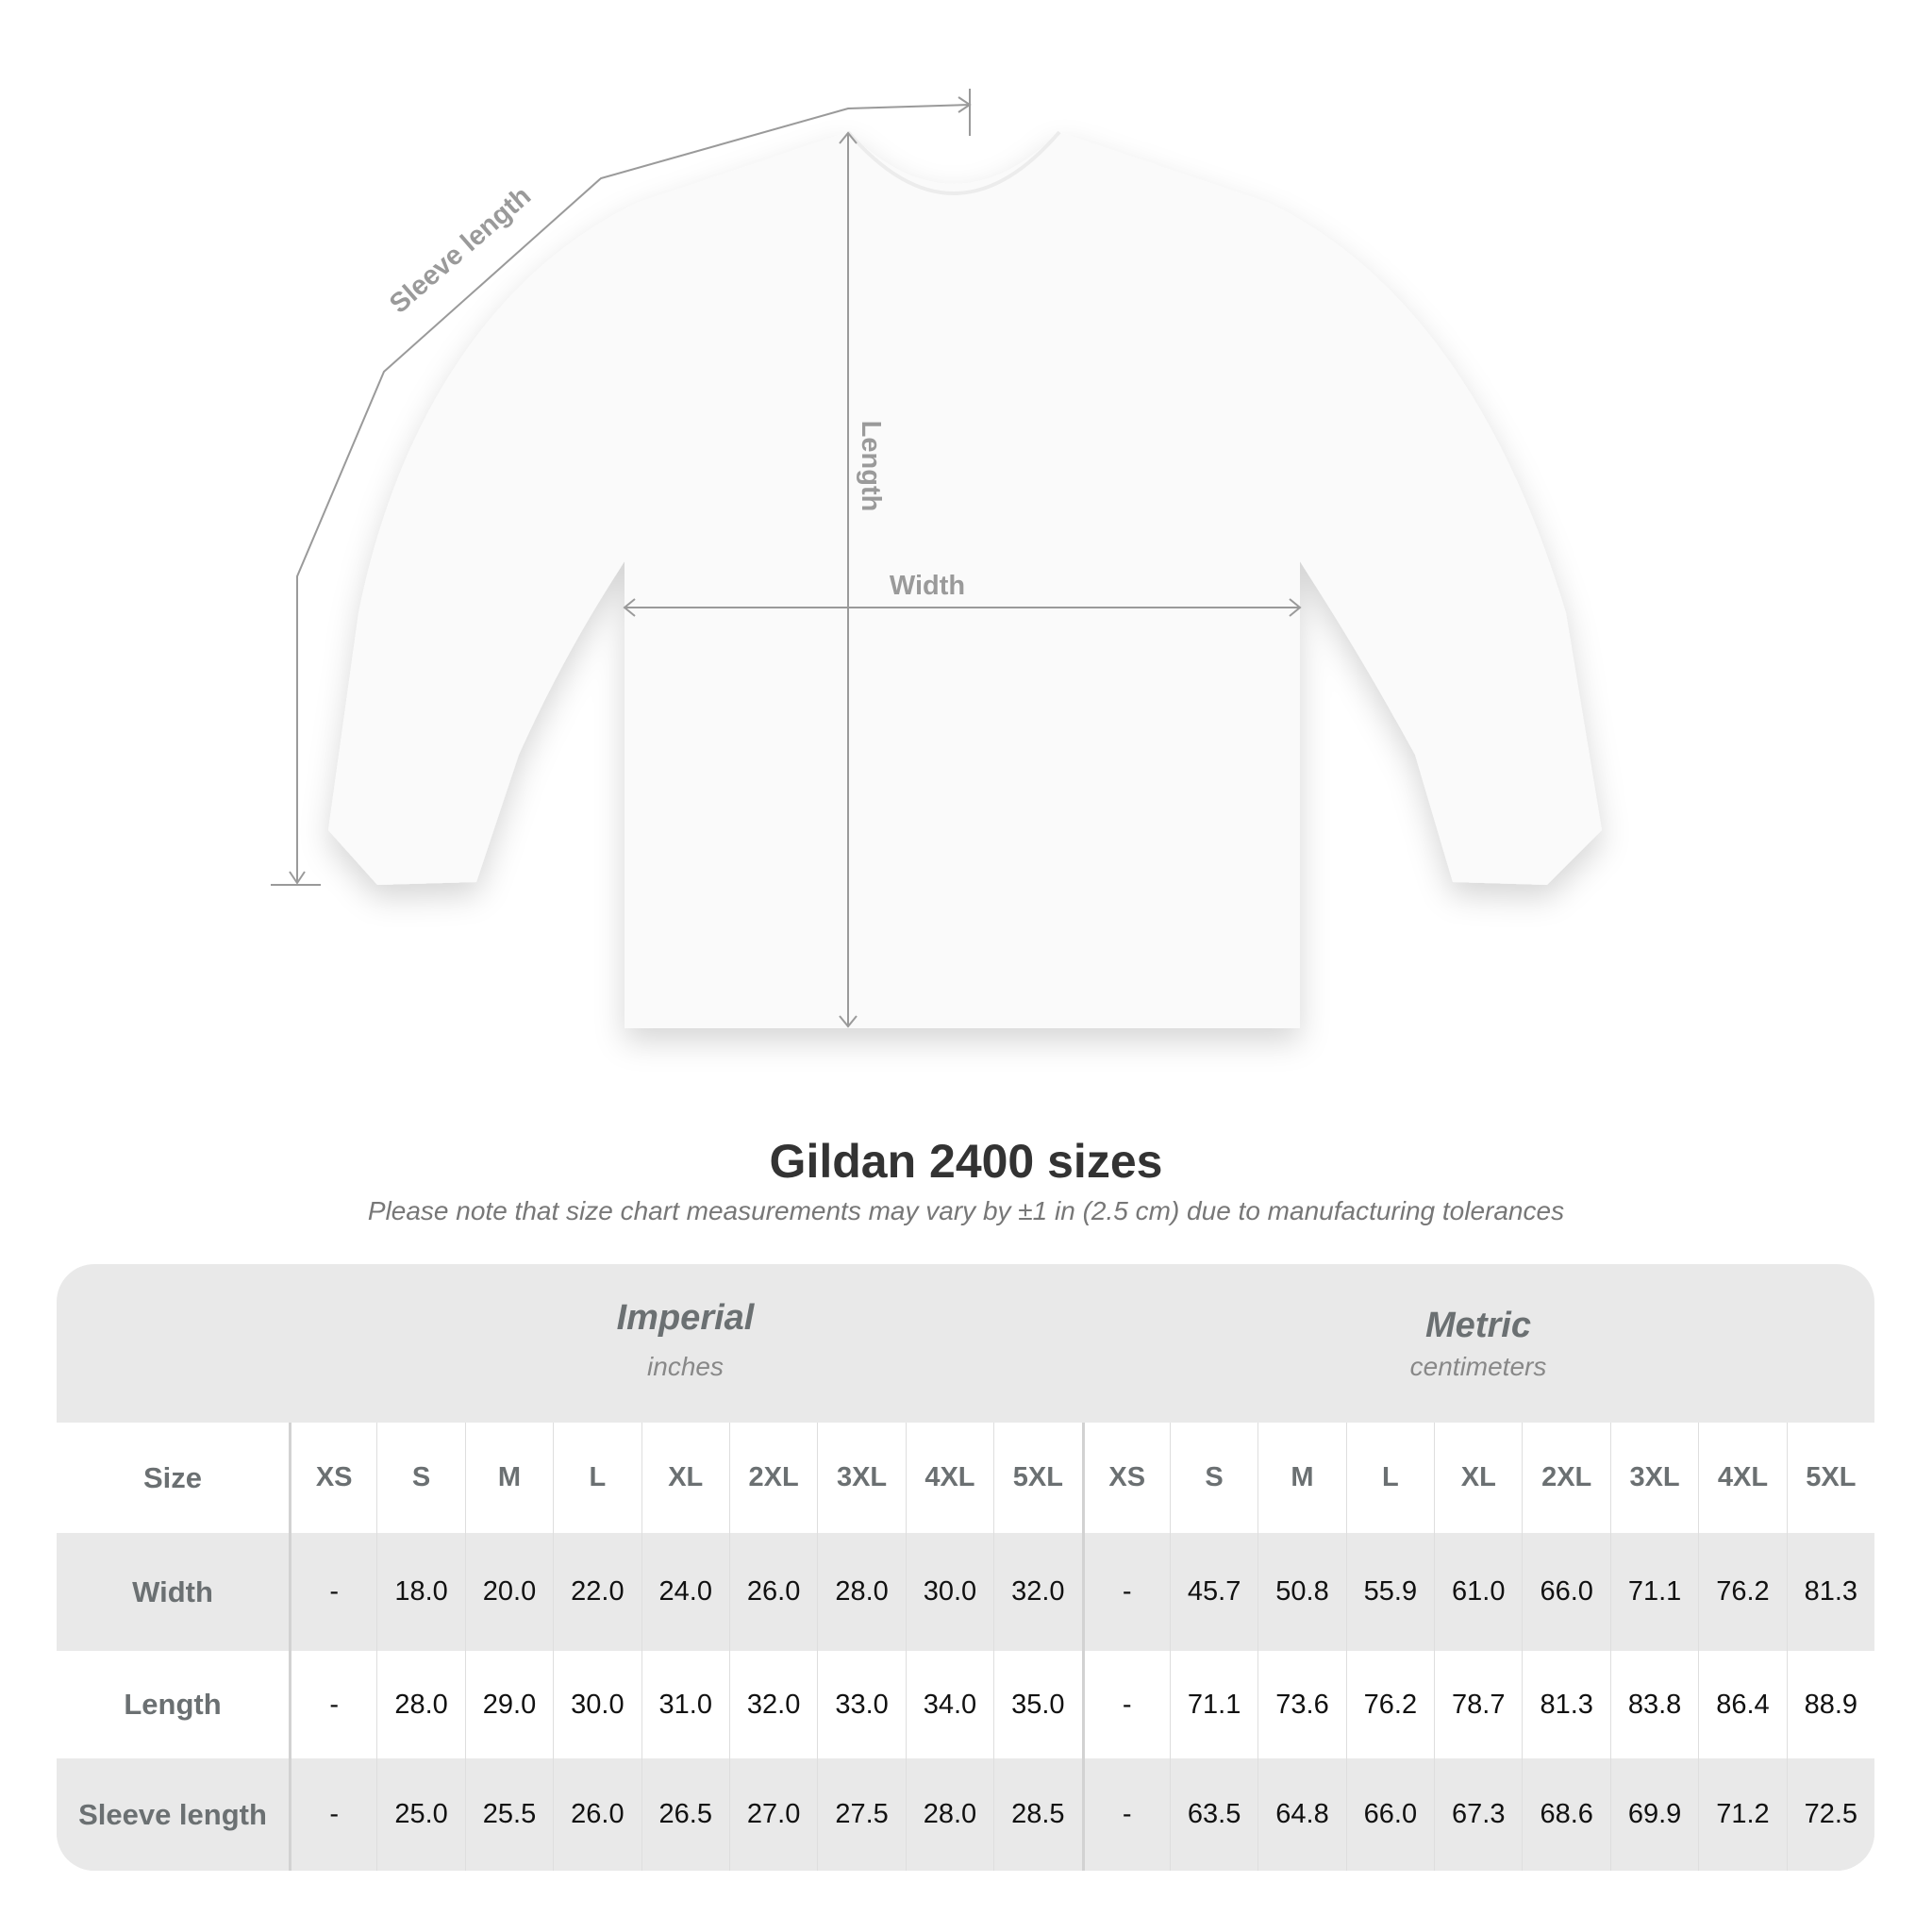  I want to click on metric-unit: centimeters, so click(1478, 1366).